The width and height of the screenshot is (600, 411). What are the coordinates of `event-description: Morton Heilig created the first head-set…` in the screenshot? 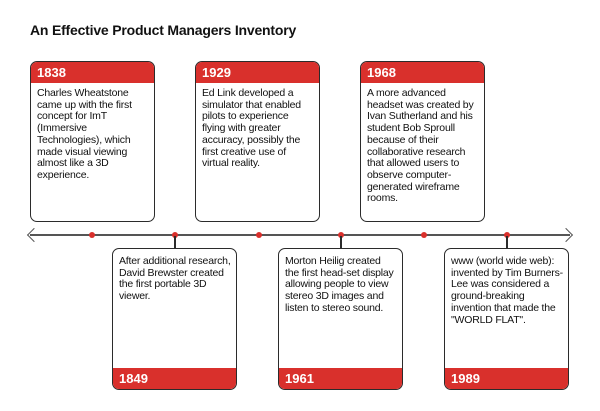 It's located at (339, 284).